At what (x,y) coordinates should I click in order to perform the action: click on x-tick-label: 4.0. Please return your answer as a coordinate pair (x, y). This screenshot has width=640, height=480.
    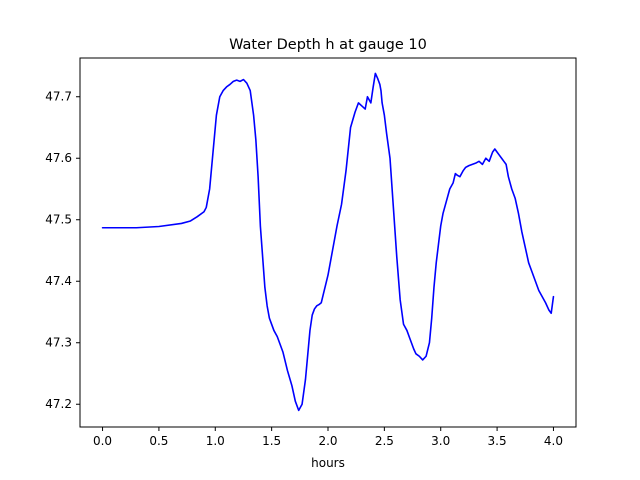
    Looking at the image, I should click on (553, 441).